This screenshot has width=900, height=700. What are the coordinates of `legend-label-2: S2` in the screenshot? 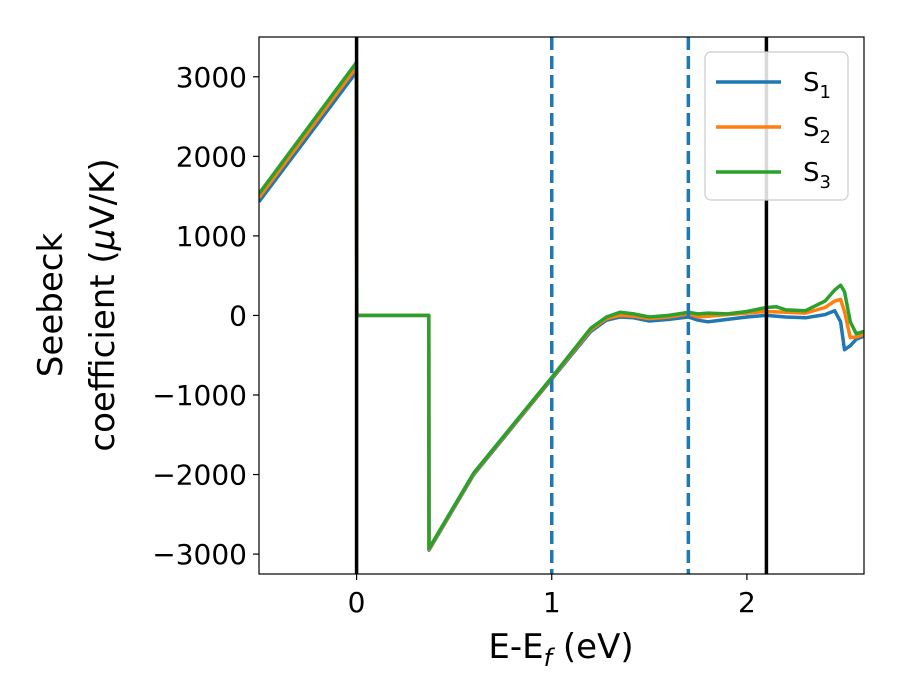 It's located at (817, 130).